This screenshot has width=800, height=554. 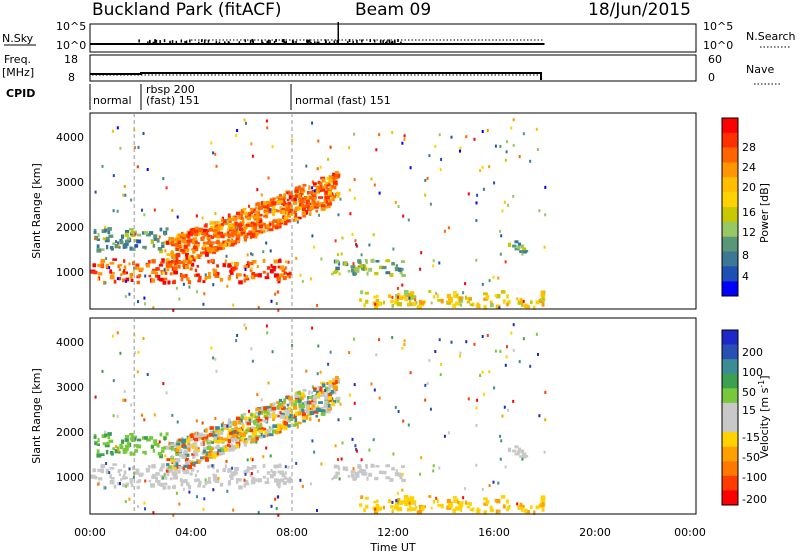 What do you see at coordinates (746, 207) in the screenshot?
I see `power-colorbar: 28 24 20 16 12 8 4 Power [dB]` at bounding box center [746, 207].